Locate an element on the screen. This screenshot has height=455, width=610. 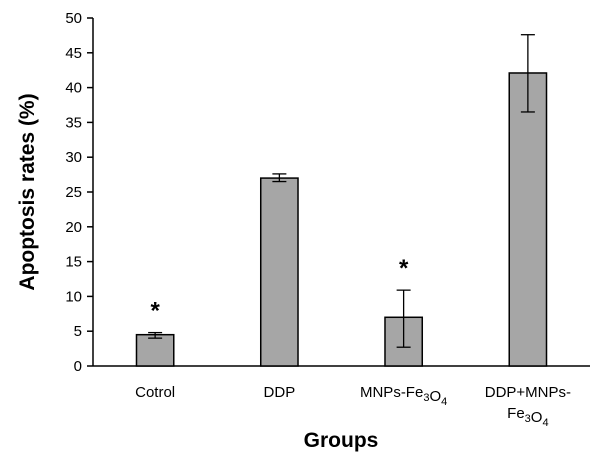
y-ticks: 0 5 10 15 20 25 30 35 40 45 50 is located at coordinates (79, 192).